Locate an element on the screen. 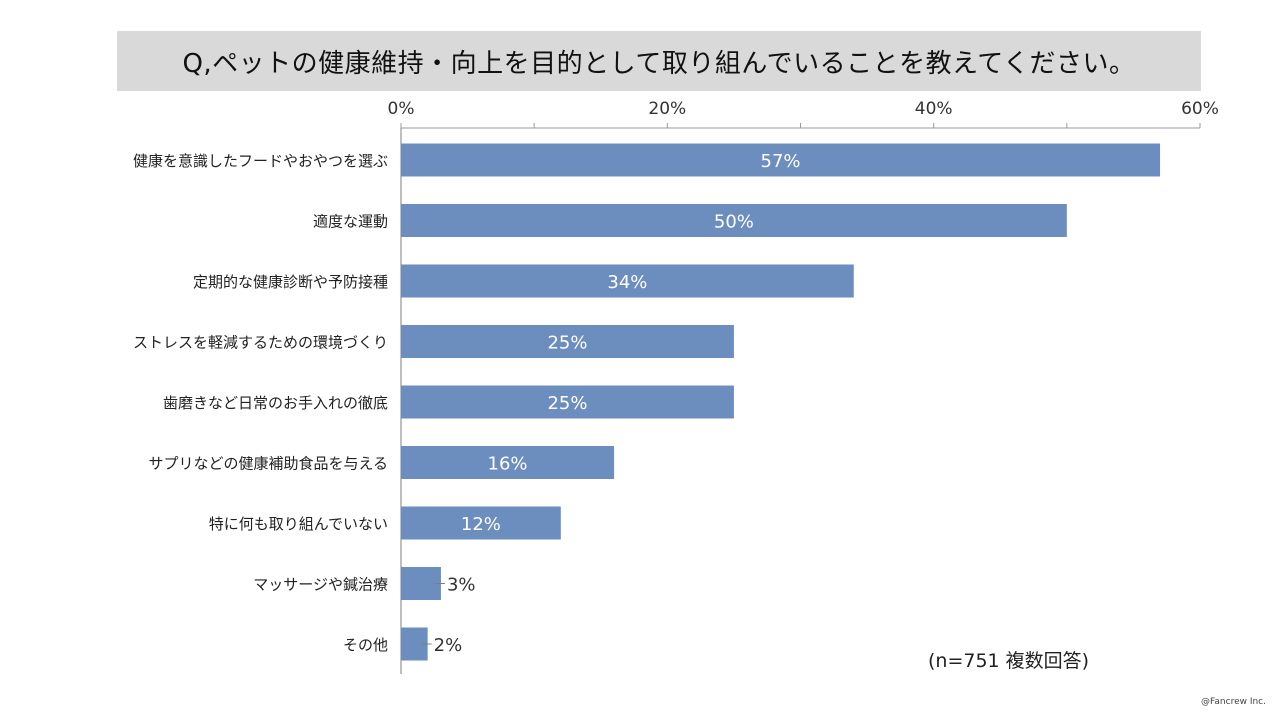 The image size is (1280, 720). data-label: 12% is located at coordinates (481, 524).